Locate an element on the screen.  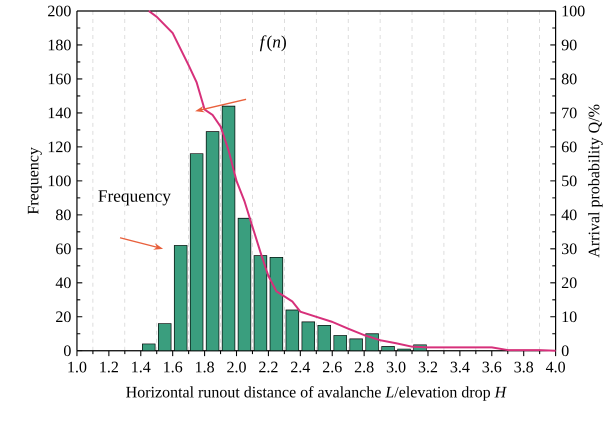
y-tick-label: 140 is located at coordinates (59, 113).